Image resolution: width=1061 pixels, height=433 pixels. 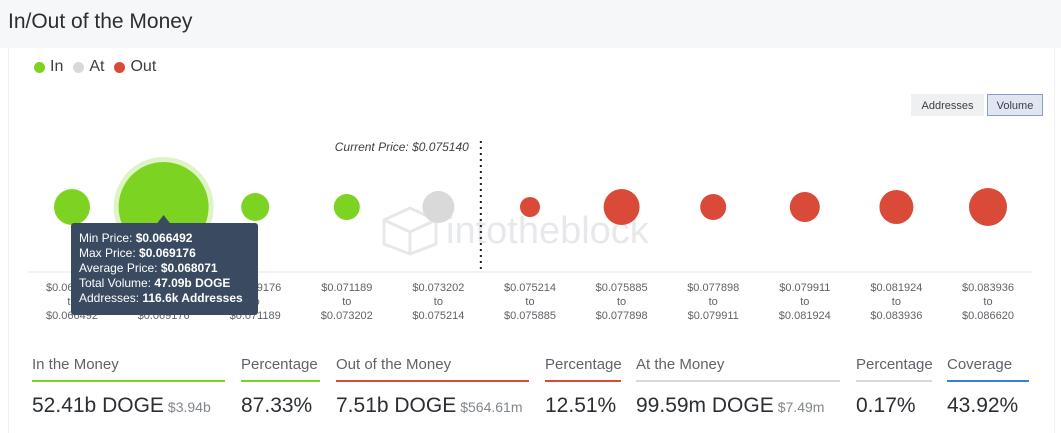 I want to click on stat-value: 52.41b DOGE $3.94b, so click(x=128, y=406).